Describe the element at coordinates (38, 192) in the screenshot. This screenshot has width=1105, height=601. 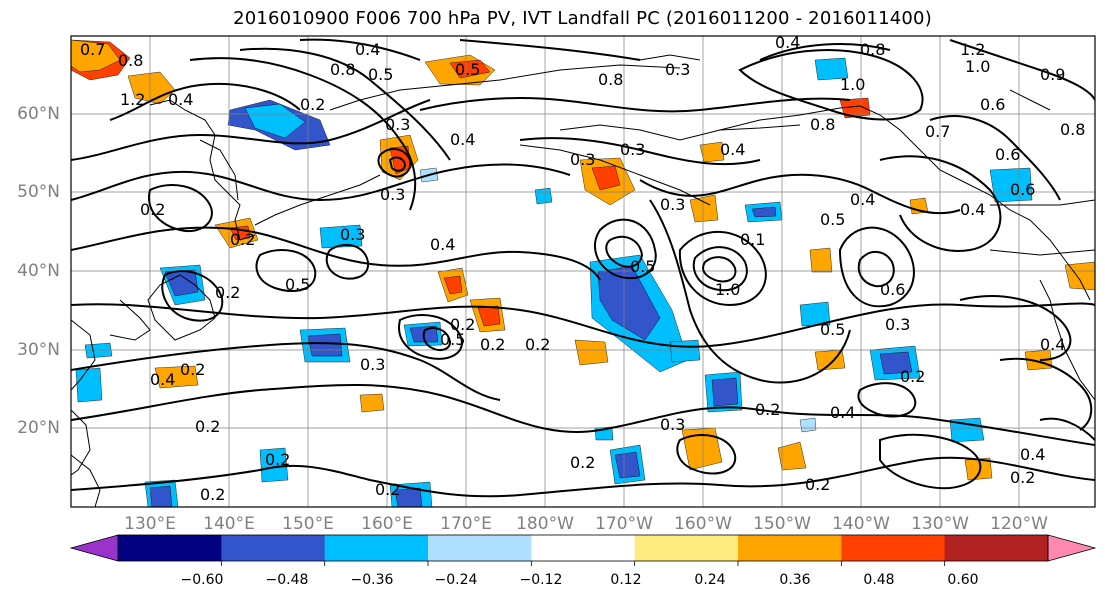
I see `lat-label: 50°N` at that location.